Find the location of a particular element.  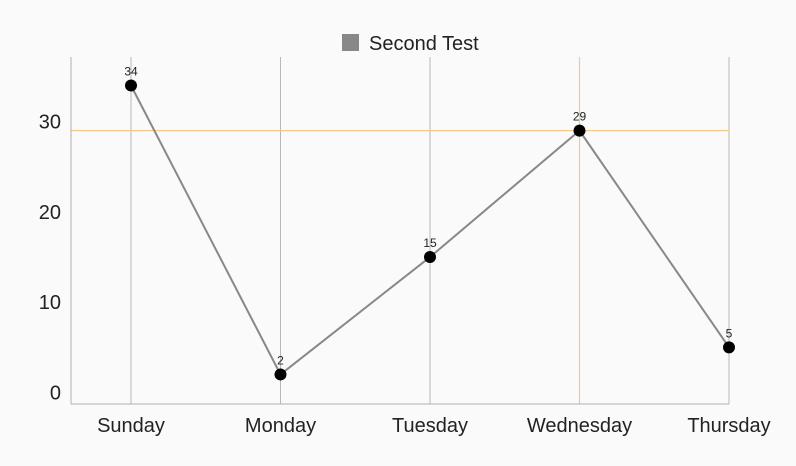

data-label-monday: 2 is located at coordinates (280, 360).